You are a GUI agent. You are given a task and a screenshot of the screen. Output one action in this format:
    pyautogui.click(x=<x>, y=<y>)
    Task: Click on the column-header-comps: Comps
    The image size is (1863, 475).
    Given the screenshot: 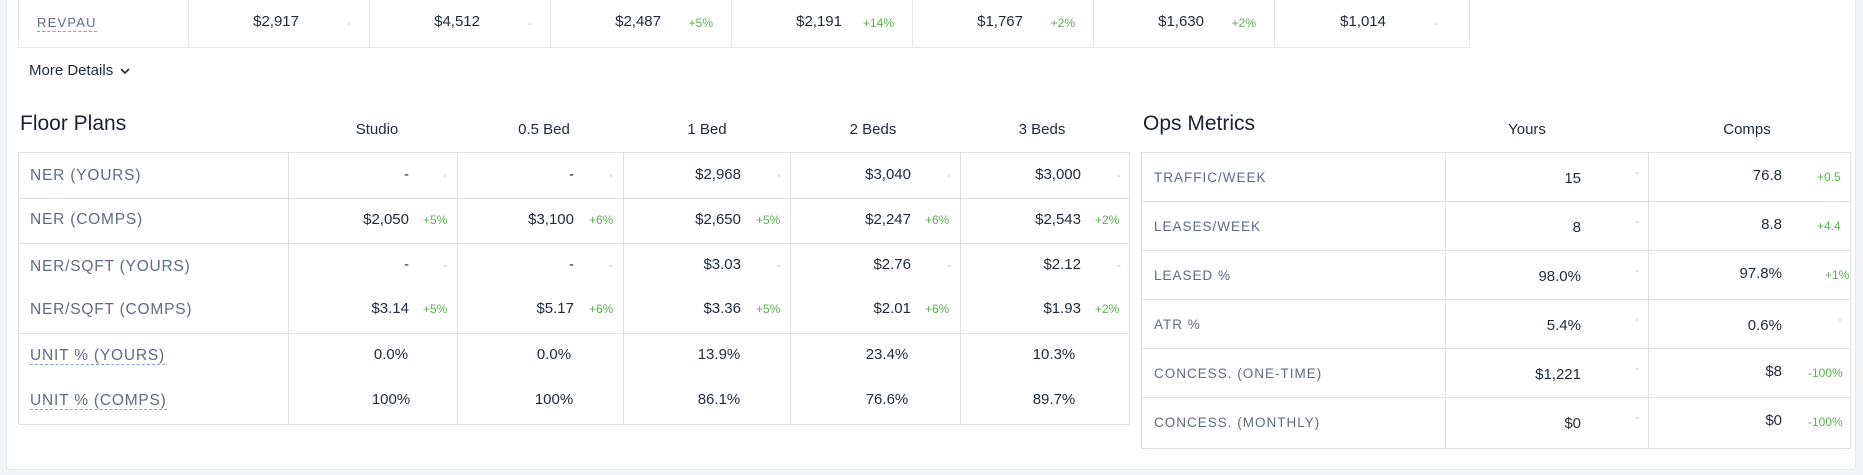 What is the action you would take?
    pyautogui.click(x=1747, y=129)
    